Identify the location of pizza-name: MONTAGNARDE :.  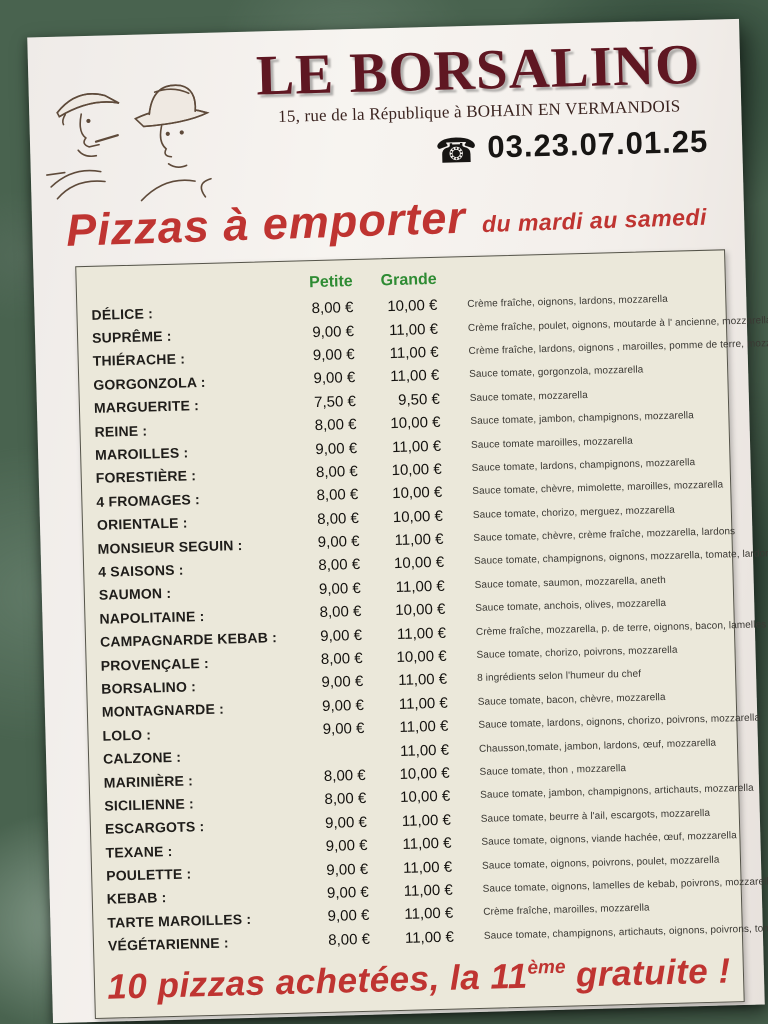
(163, 710).